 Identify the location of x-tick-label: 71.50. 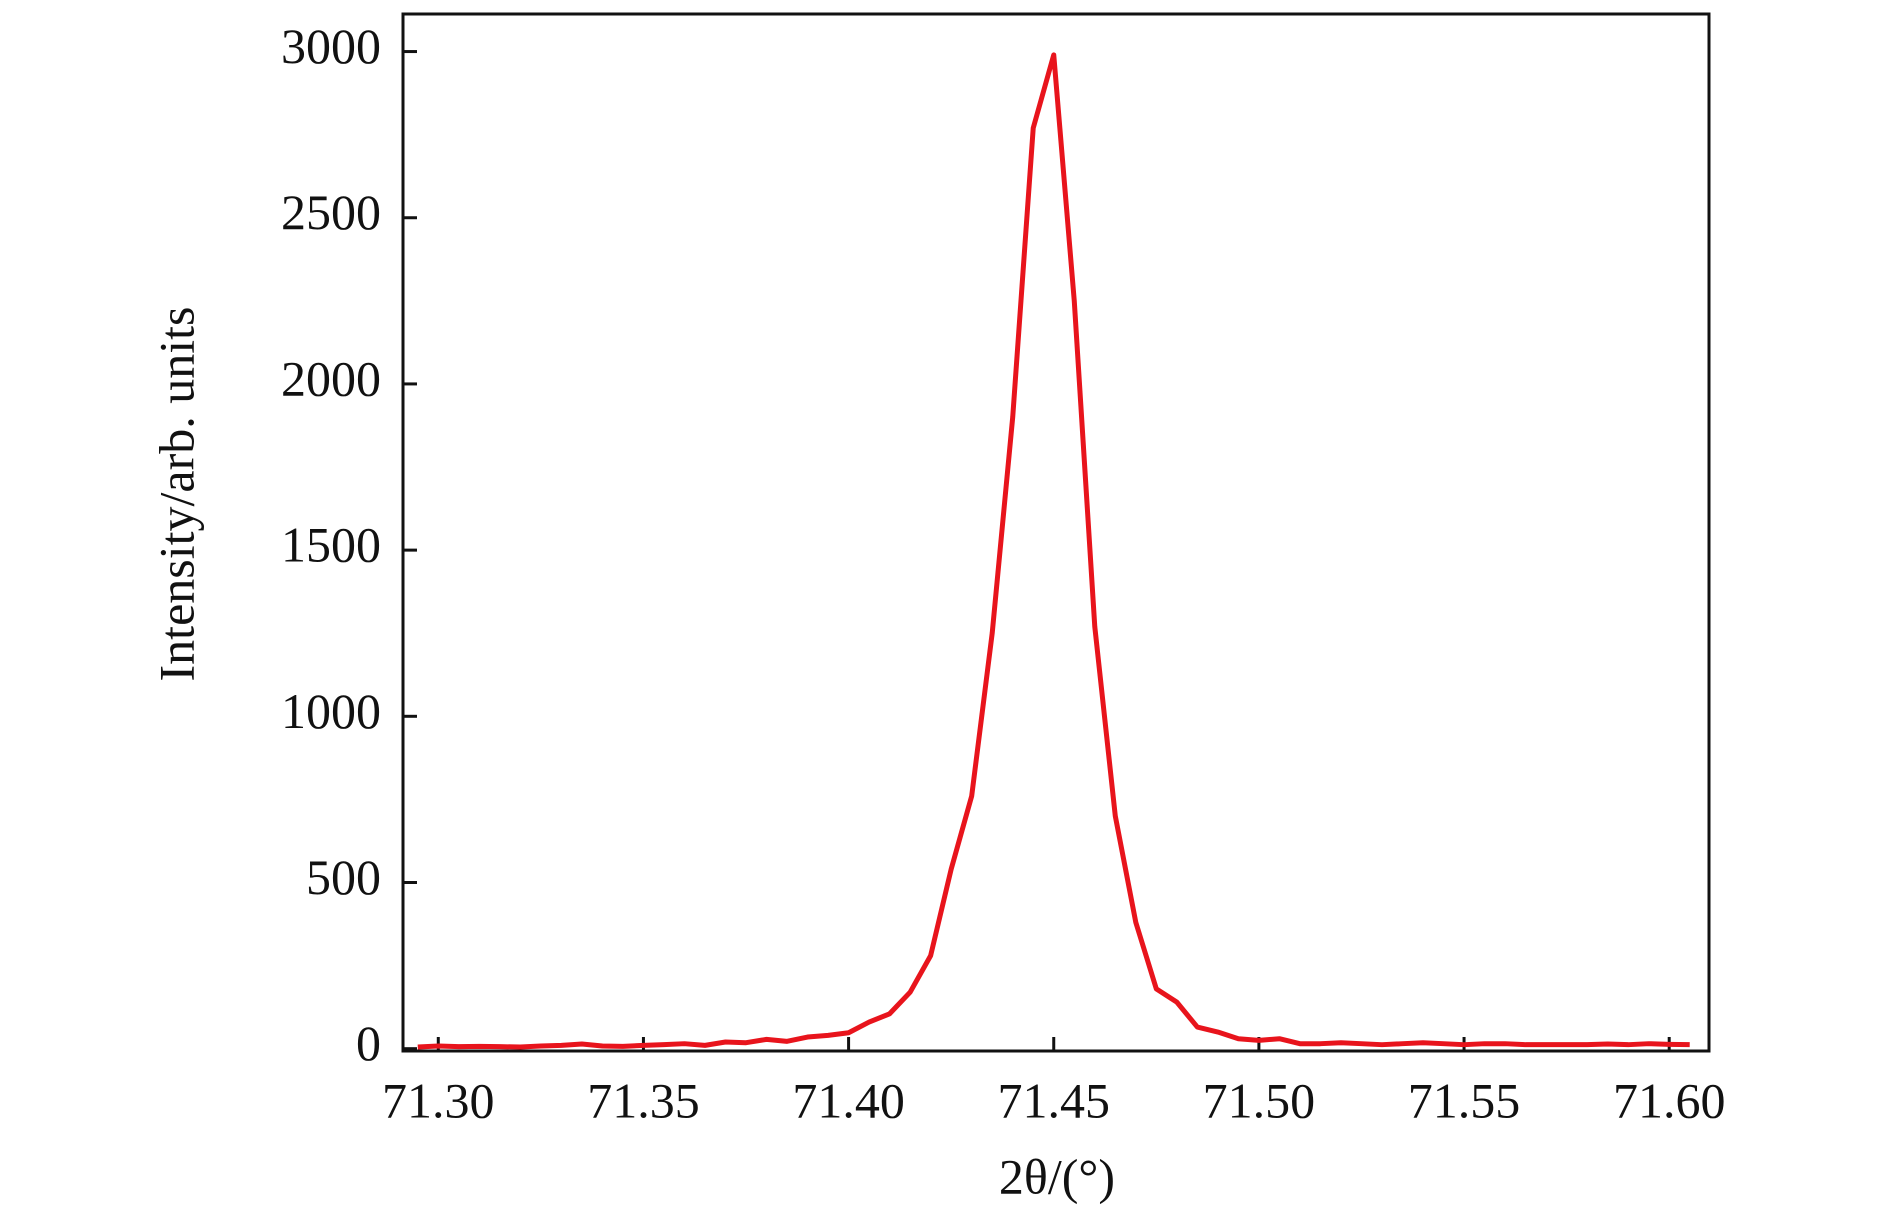
(1259, 1100).